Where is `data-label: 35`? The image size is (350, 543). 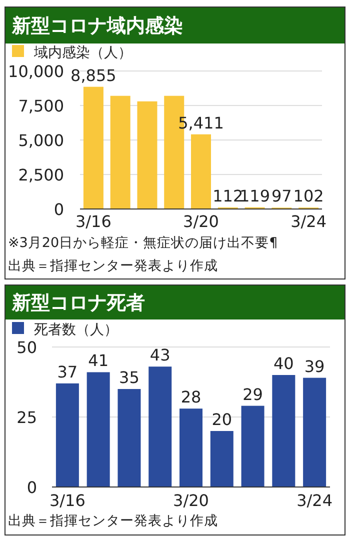
data-label: 35 is located at coordinates (129, 377).